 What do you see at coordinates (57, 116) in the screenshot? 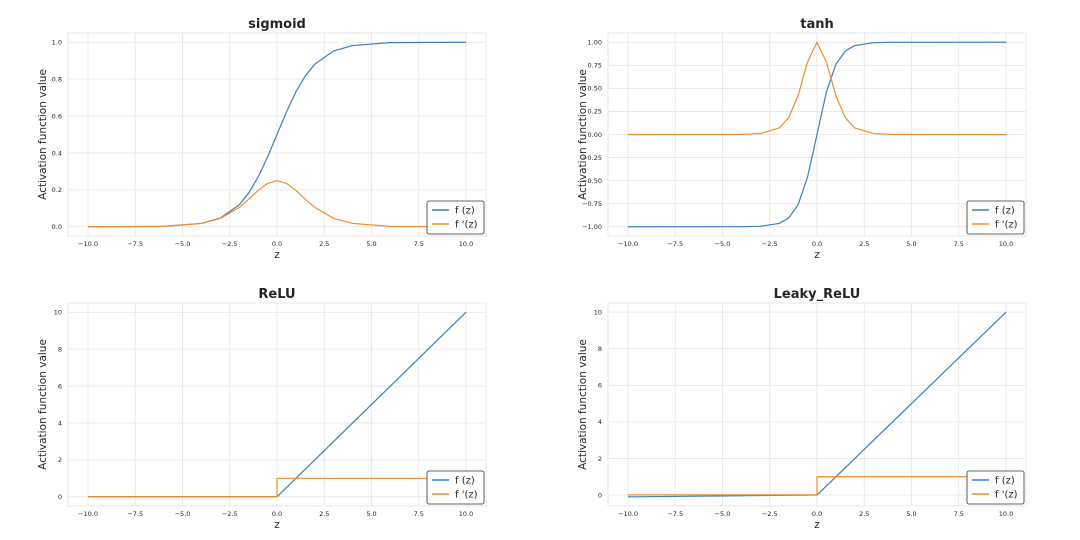
I see `y-tick-label: 0.6` at bounding box center [57, 116].